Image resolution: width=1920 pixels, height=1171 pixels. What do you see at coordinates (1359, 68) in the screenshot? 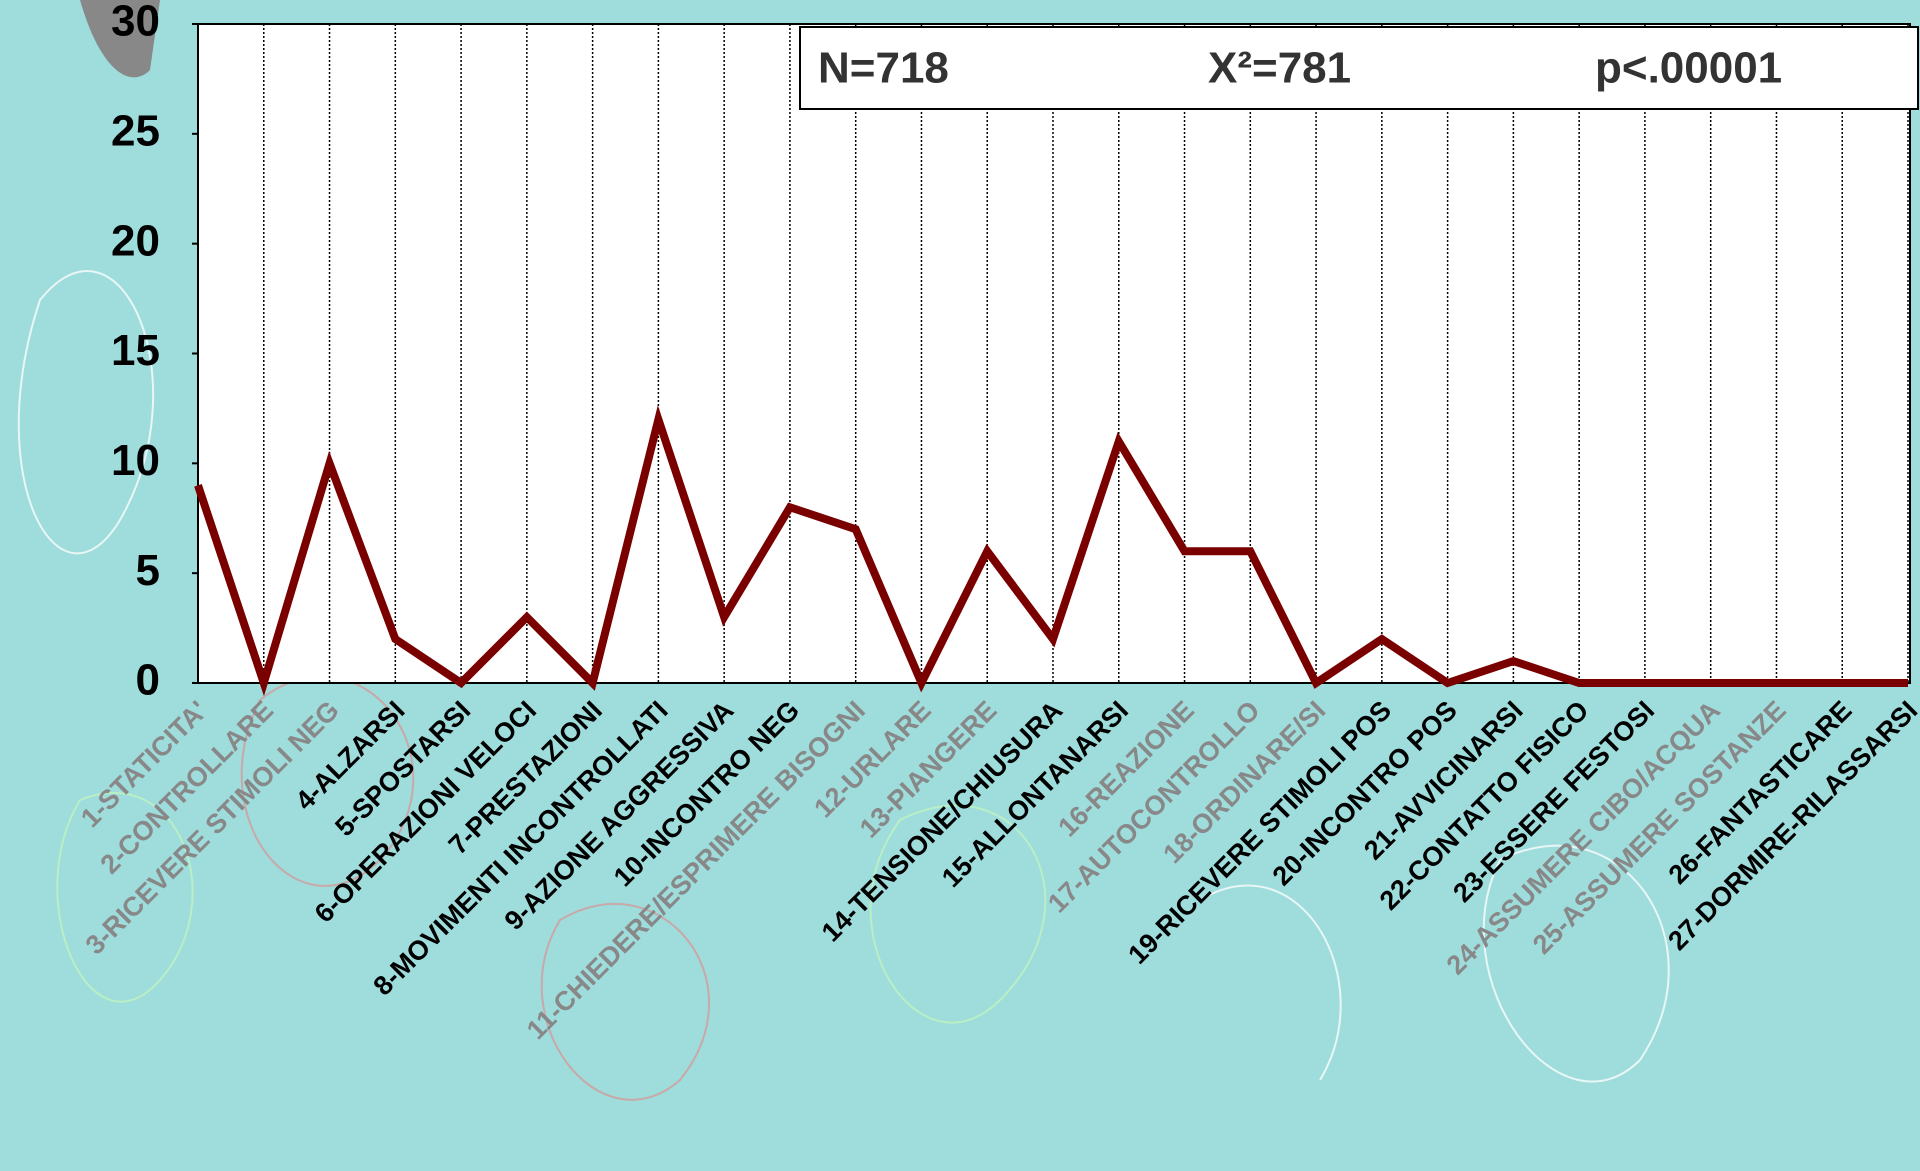
I see `annotation-box` at bounding box center [1359, 68].